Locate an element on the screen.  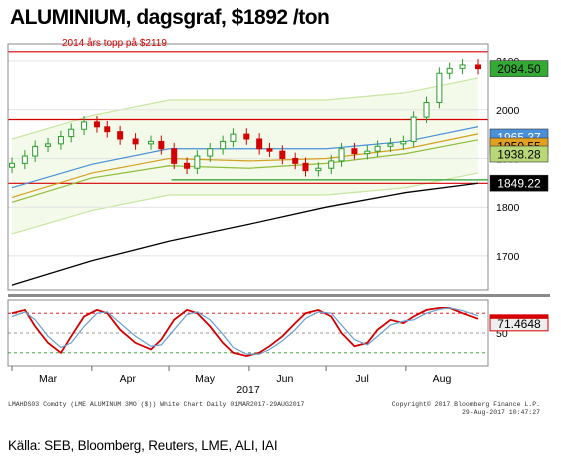
oscillator-tick-label: 50 is located at coordinates (502, 334).